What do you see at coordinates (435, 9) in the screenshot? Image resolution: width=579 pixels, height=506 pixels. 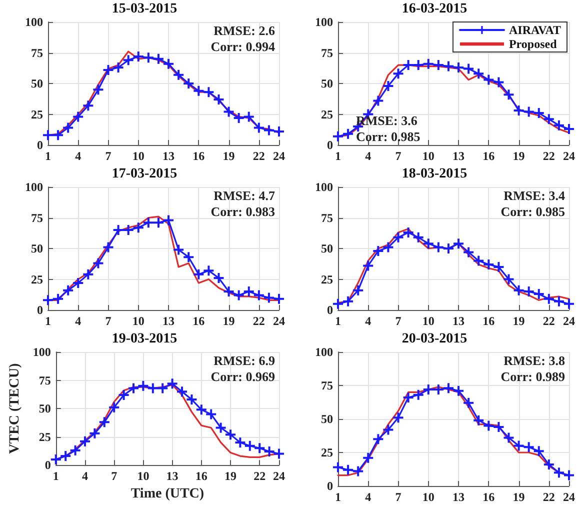 I see `chart-title: 16-03-2015` at bounding box center [435, 9].